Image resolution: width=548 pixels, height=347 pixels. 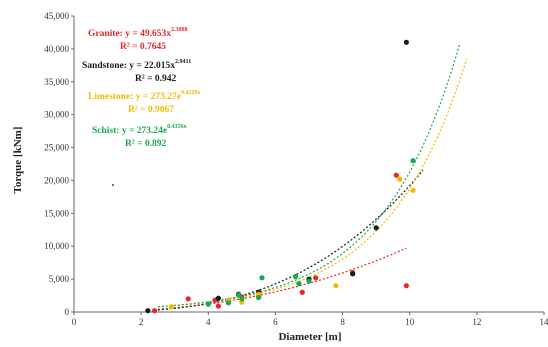 I want to click on equation-sandstone: Sandstone: y = 22.015x2.9411, so click(x=136, y=65).